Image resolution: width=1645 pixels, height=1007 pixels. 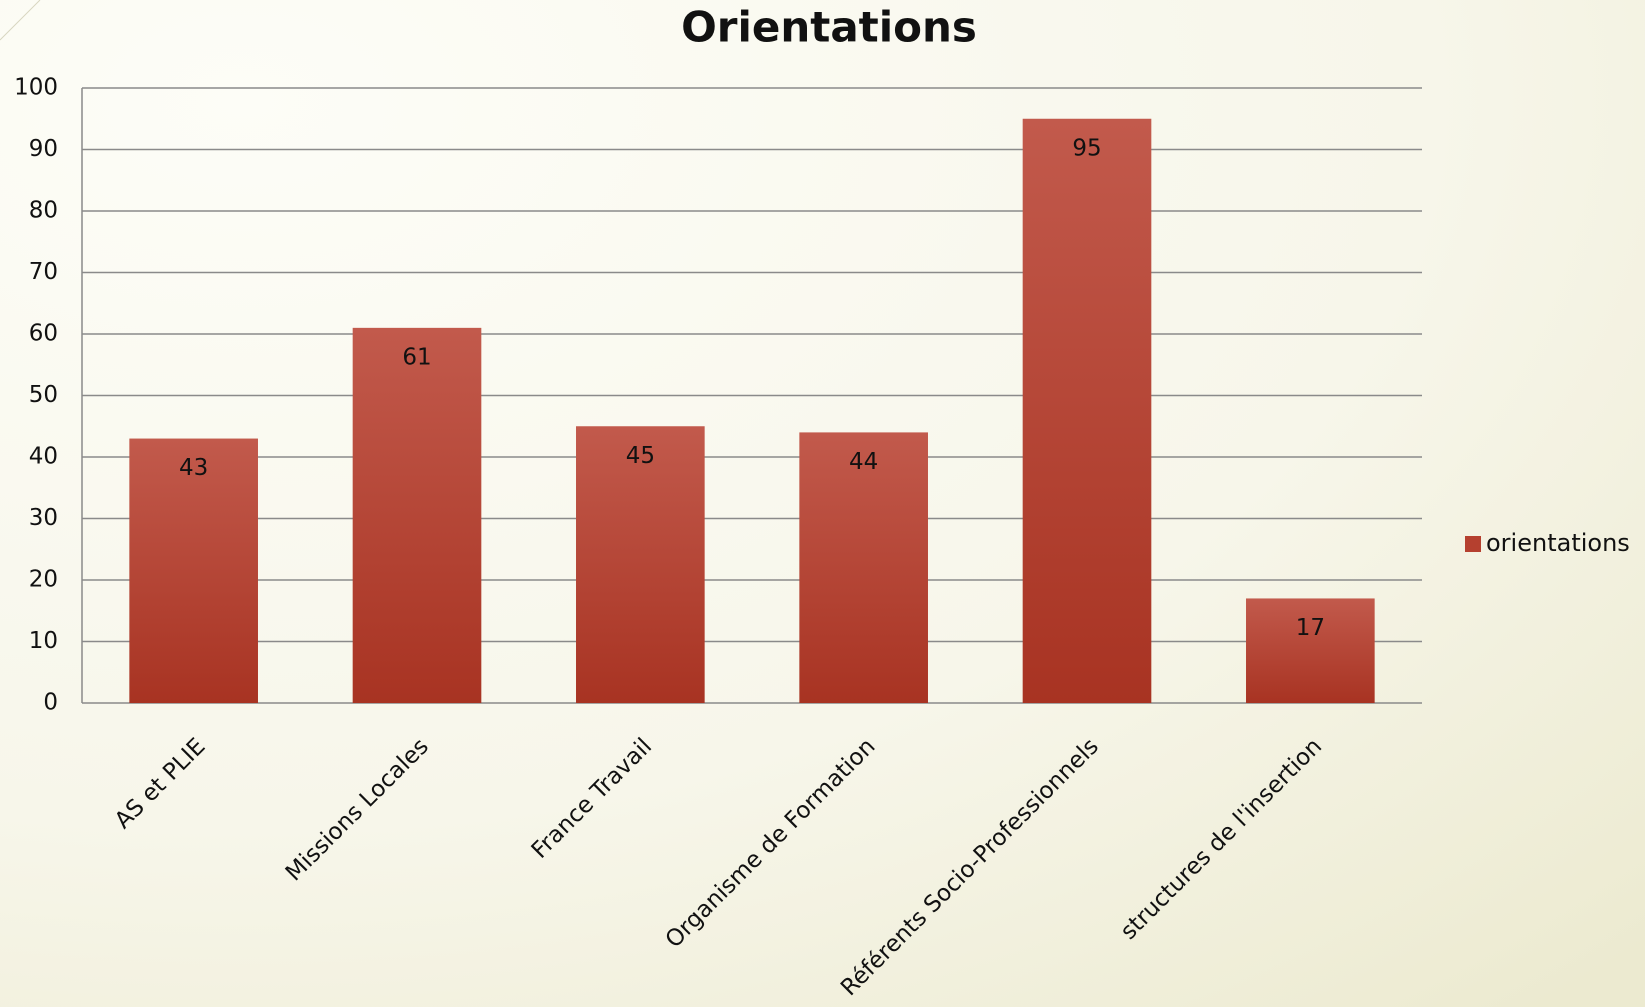 What do you see at coordinates (1558, 543) in the screenshot?
I see `legend-label: orientations` at bounding box center [1558, 543].